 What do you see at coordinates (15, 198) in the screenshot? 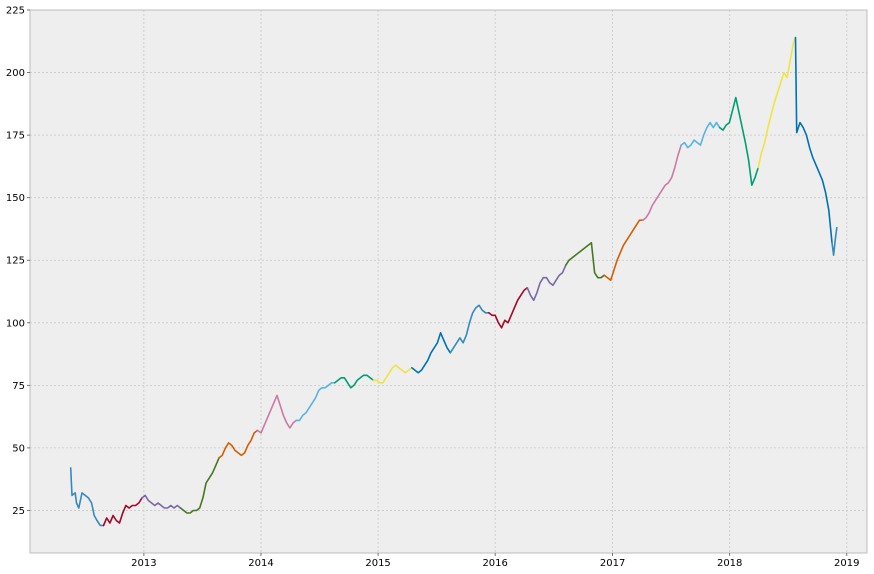
I see `y-tick-label: 150` at bounding box center [15, 198].